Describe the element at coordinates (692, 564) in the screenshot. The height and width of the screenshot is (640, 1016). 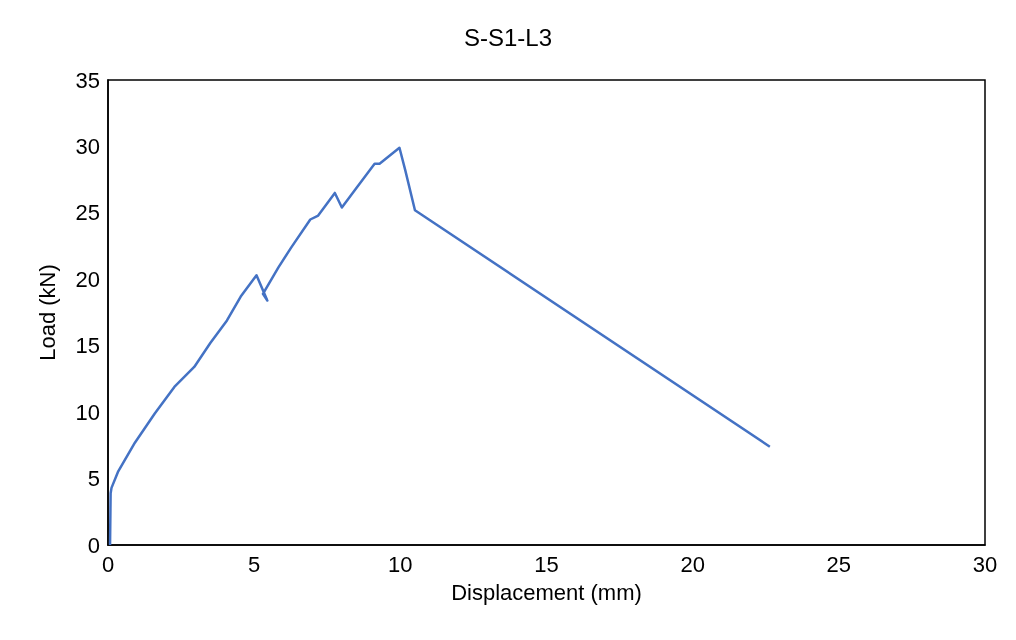
I see `x-tick-label: 20` at that location.